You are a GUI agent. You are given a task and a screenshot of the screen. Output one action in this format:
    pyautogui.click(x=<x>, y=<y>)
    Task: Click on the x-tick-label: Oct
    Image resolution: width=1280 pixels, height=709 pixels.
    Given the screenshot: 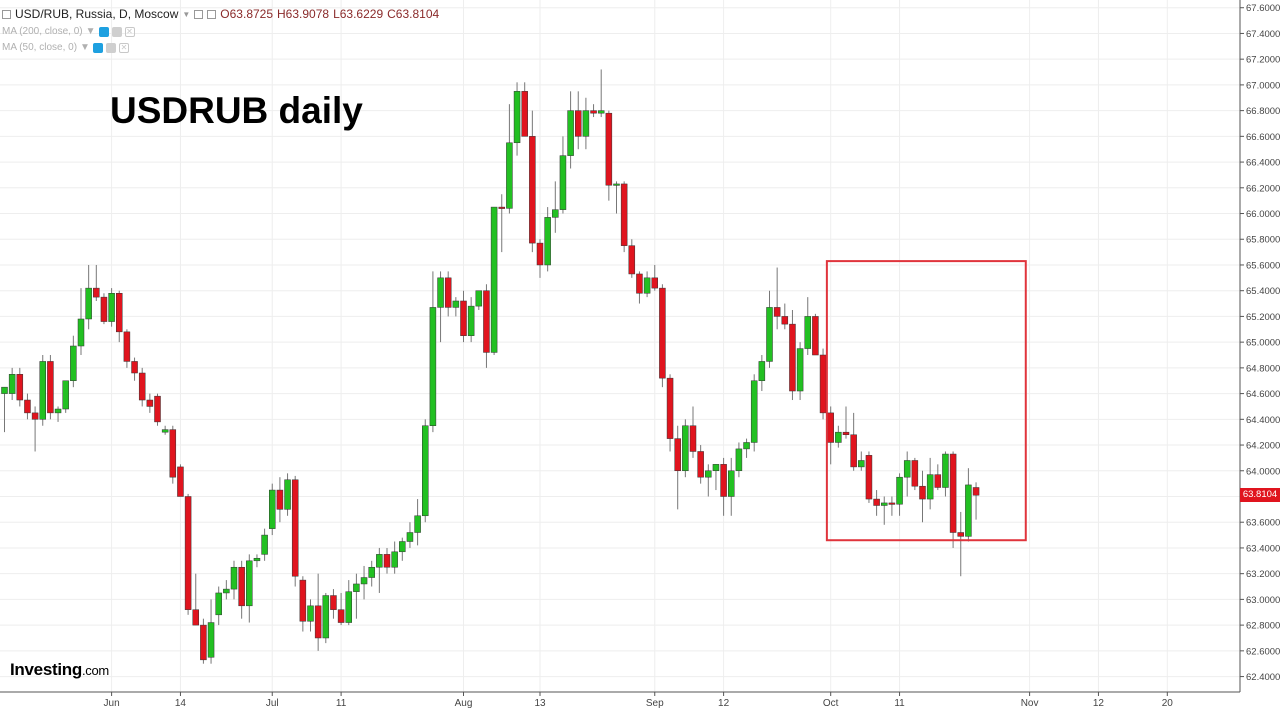 What is the action you would take?
    pyautogui.click(x=831, y=703)
    